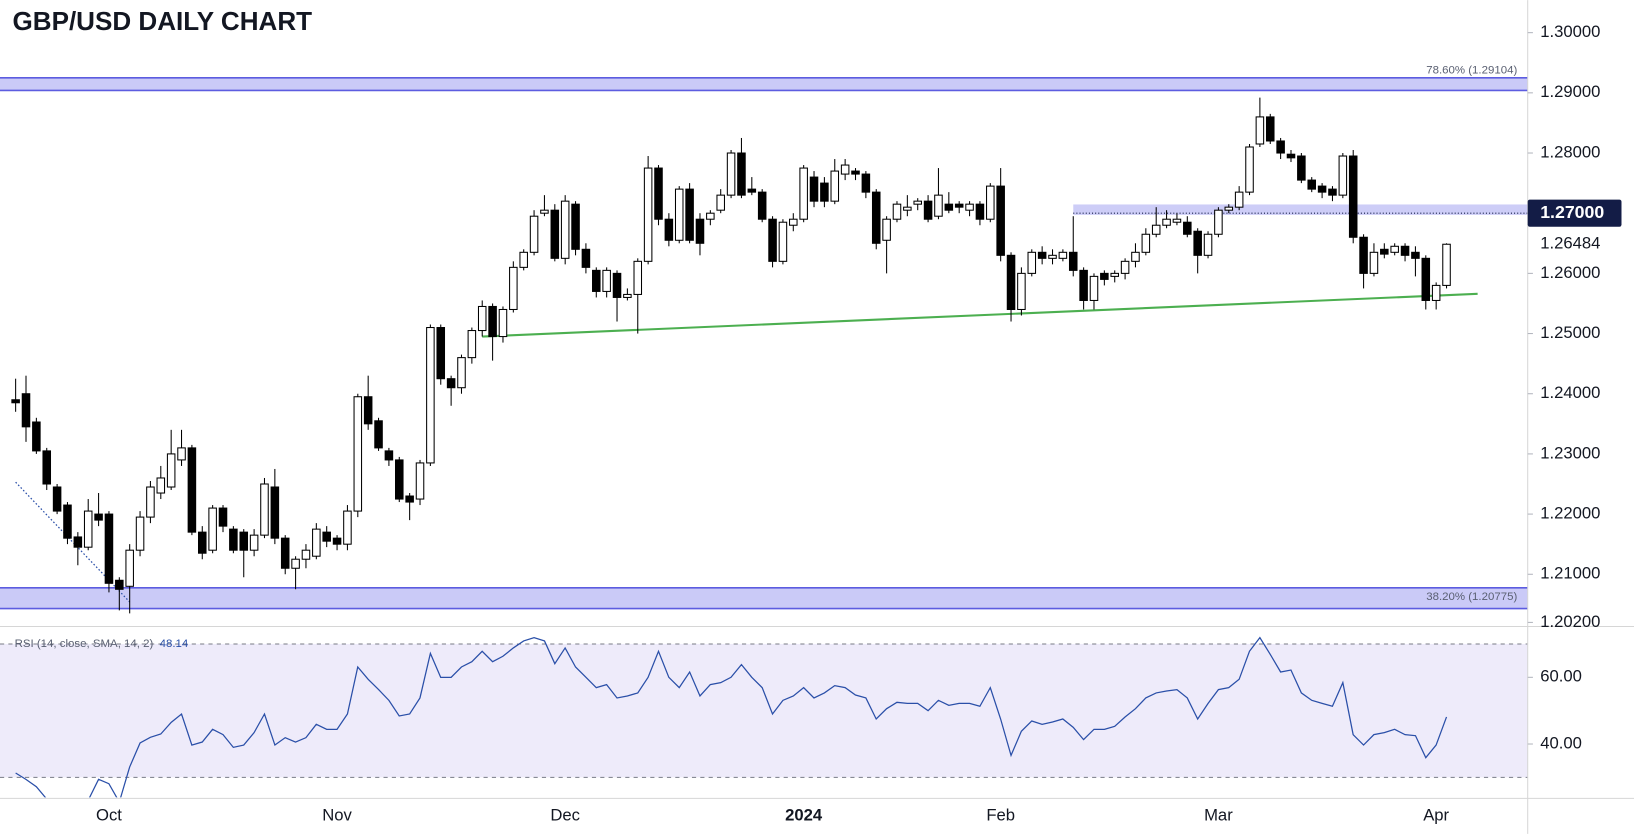 The width and height of the screenshot is (1634, 834). What do you see at coordinates (1436, 815) in the screenshot?
I see `x-tick-label: Apr` at bounding box center [1436, 815].